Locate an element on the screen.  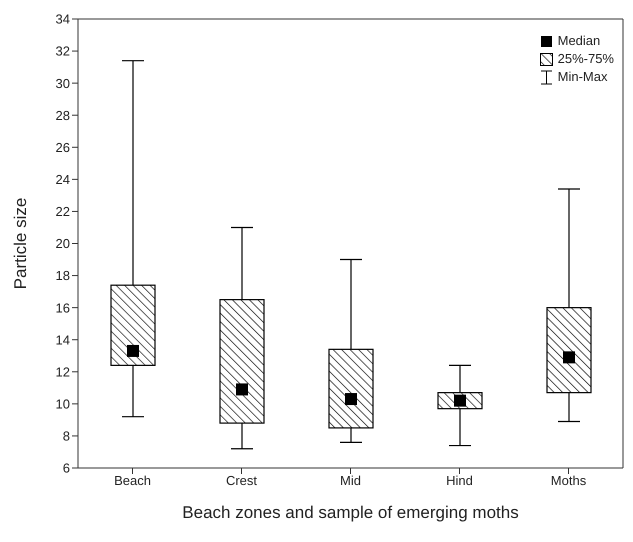
y-tick-label: 22 is located at coordinates (63, 212).